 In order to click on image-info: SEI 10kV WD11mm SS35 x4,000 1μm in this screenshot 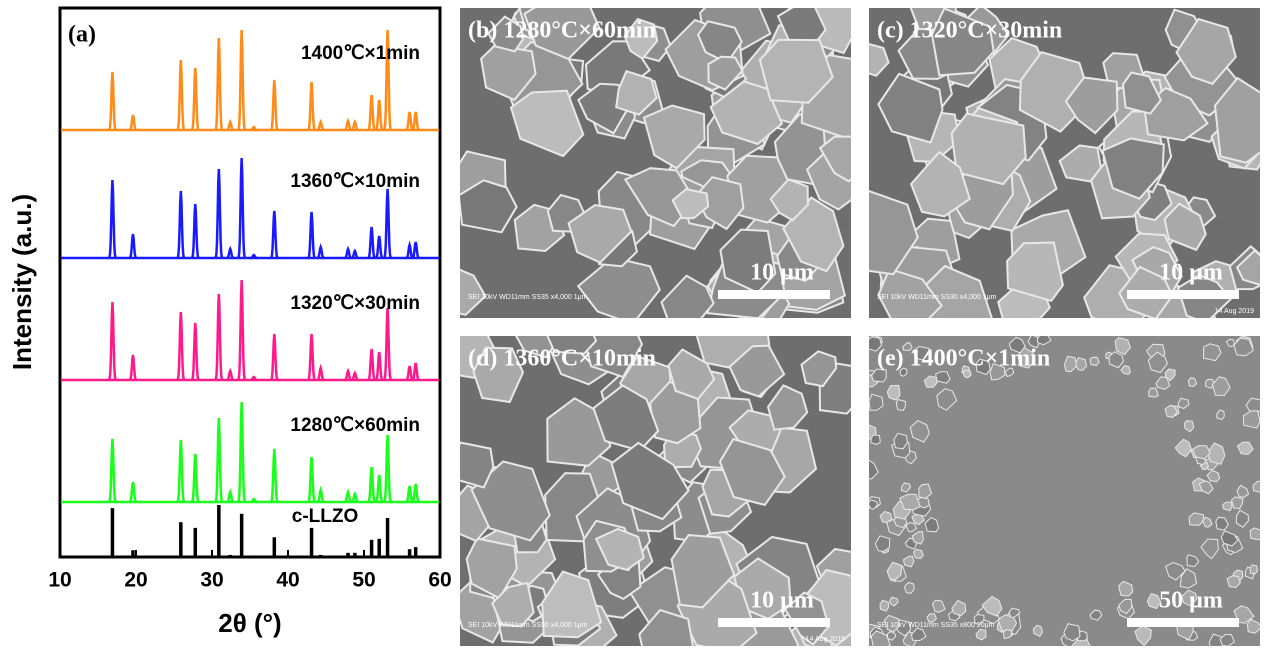, I will do `click(528, 297)`.